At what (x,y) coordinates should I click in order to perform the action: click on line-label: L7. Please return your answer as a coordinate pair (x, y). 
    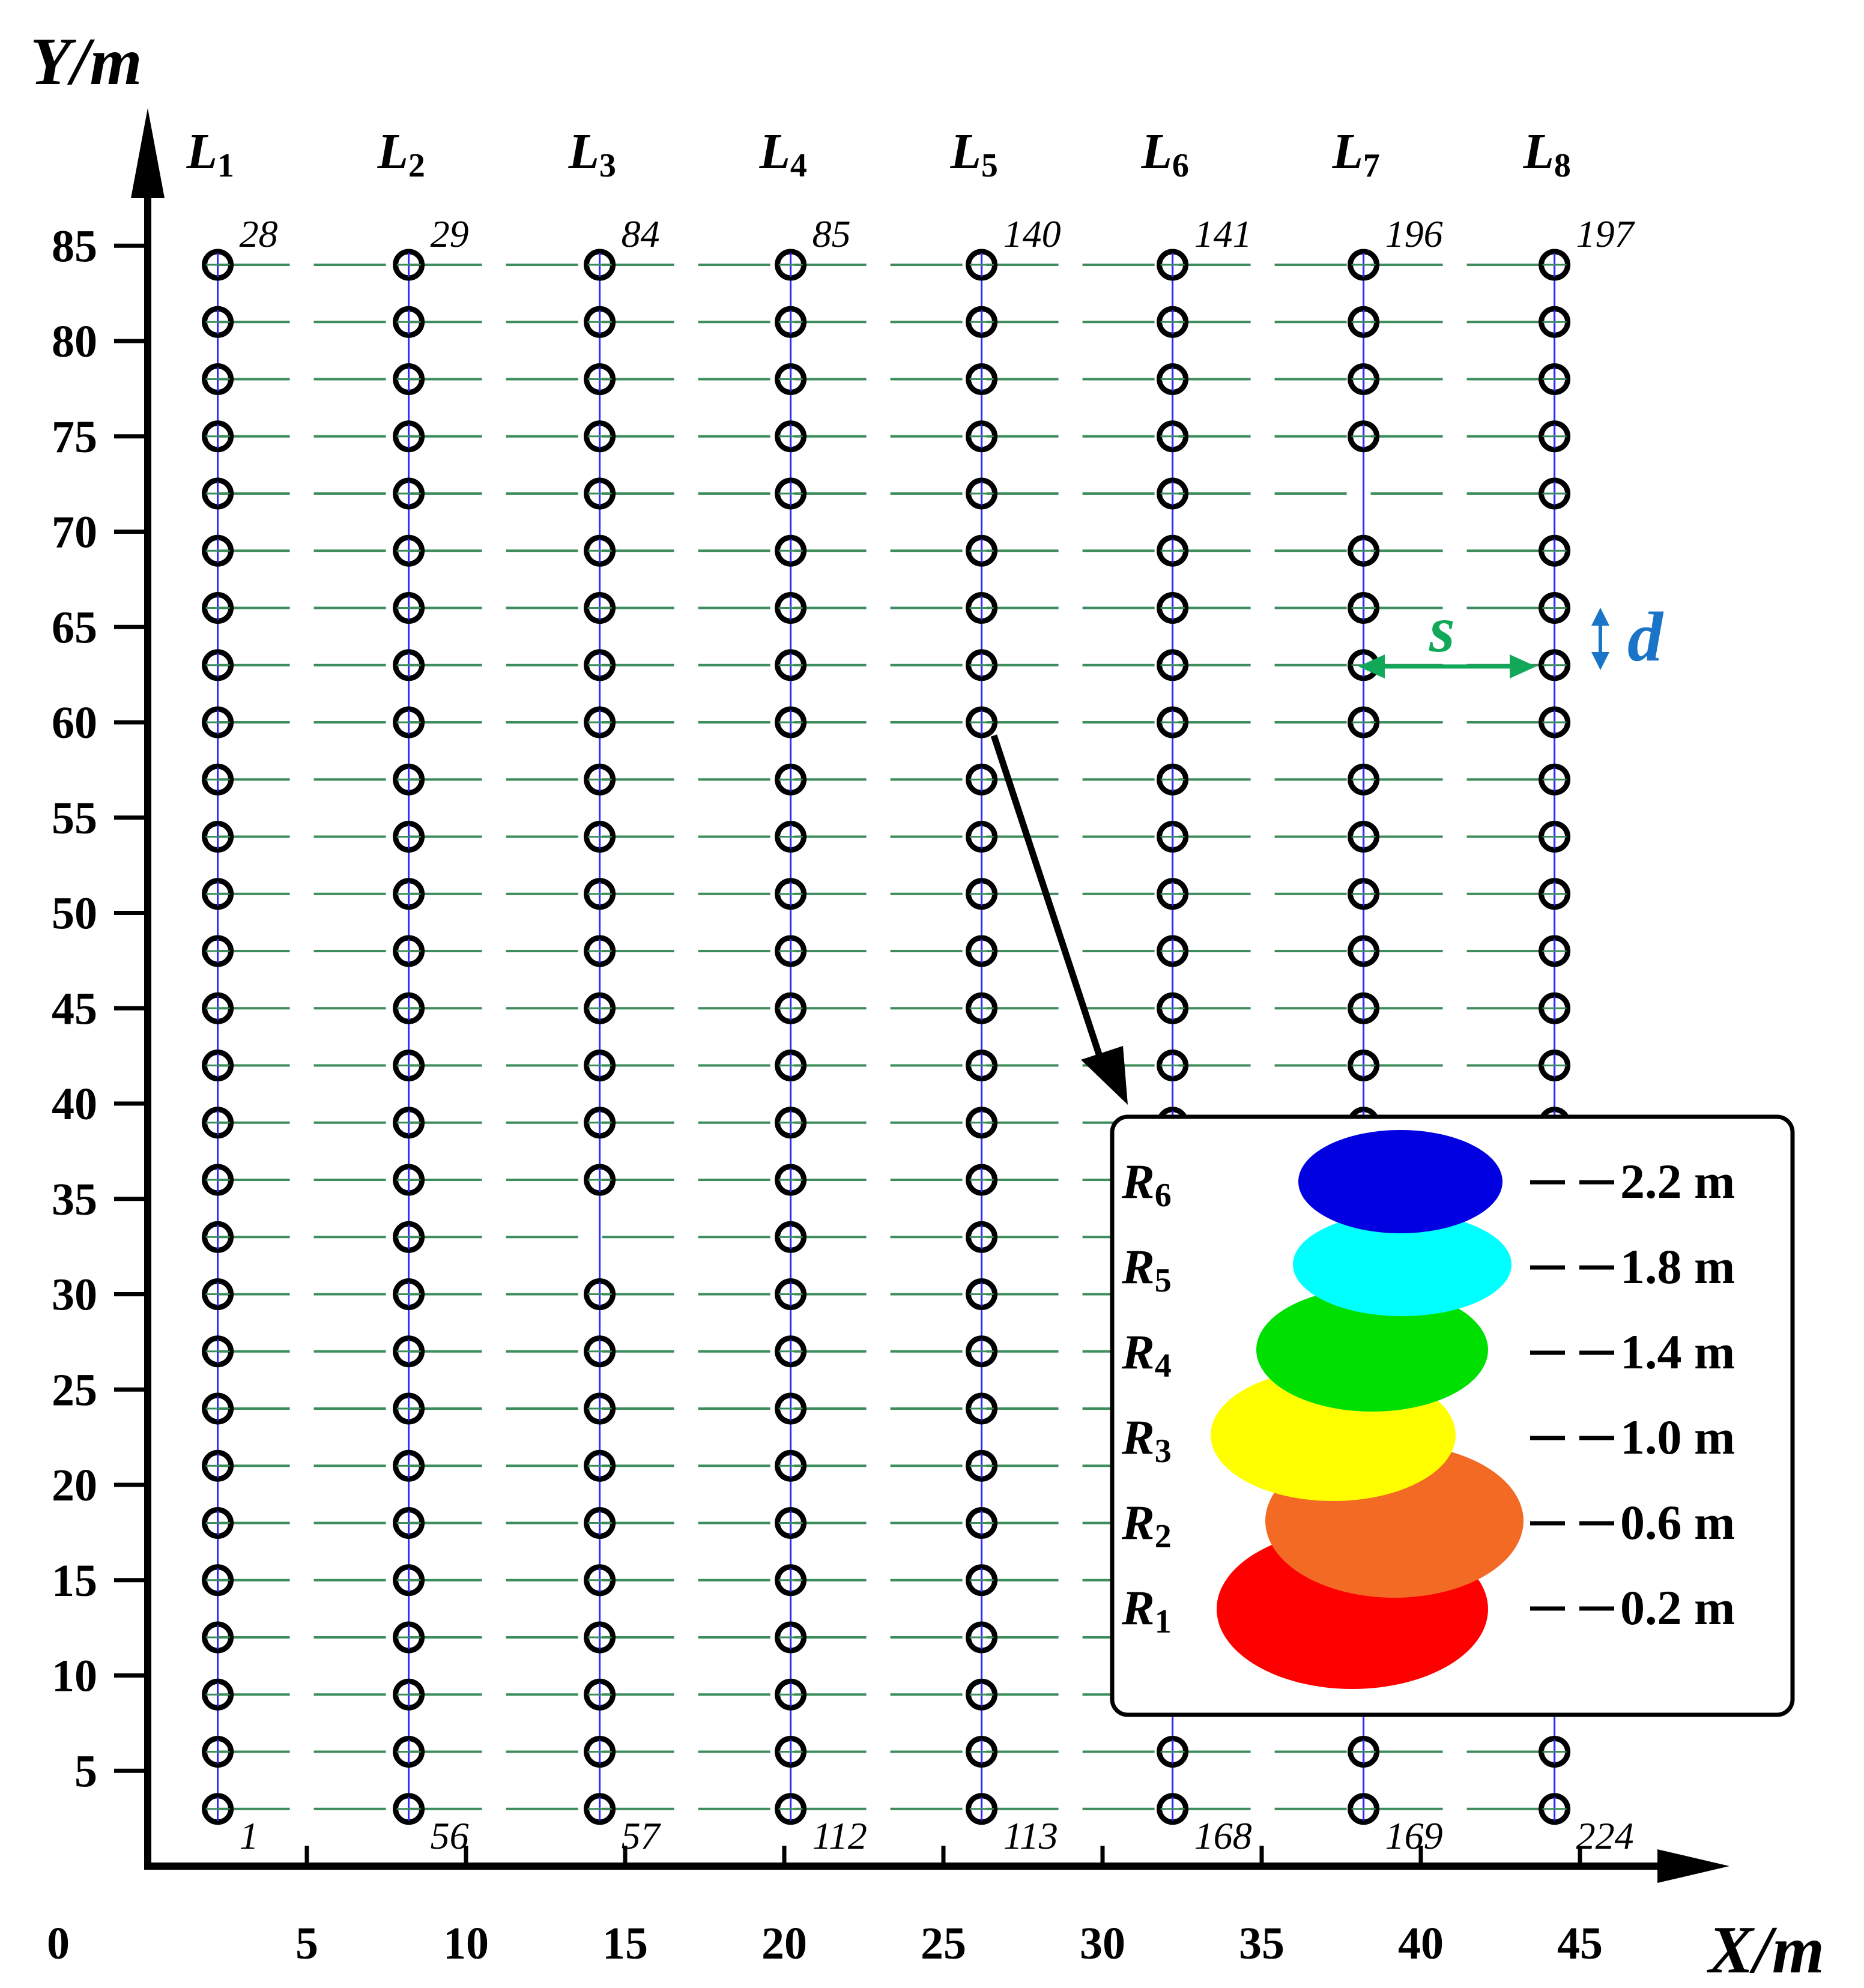
    Looking at the image, I should click on (1356, 154).